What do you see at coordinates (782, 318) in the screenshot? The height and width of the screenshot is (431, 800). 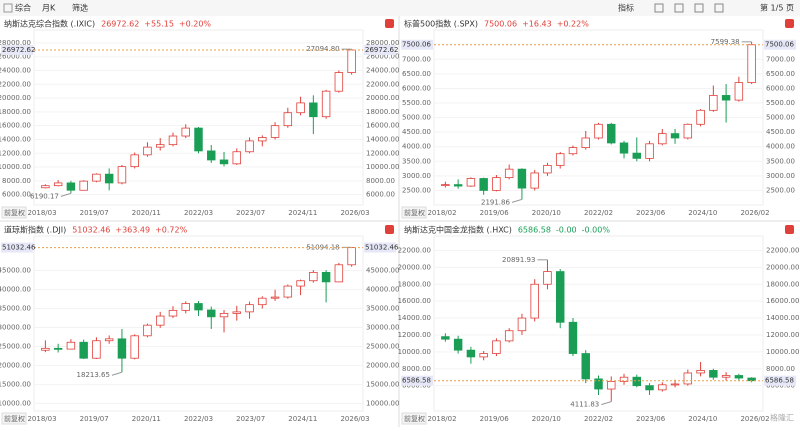 I see `y-tick-label: 14000.00` at bounding box center [782, 318].